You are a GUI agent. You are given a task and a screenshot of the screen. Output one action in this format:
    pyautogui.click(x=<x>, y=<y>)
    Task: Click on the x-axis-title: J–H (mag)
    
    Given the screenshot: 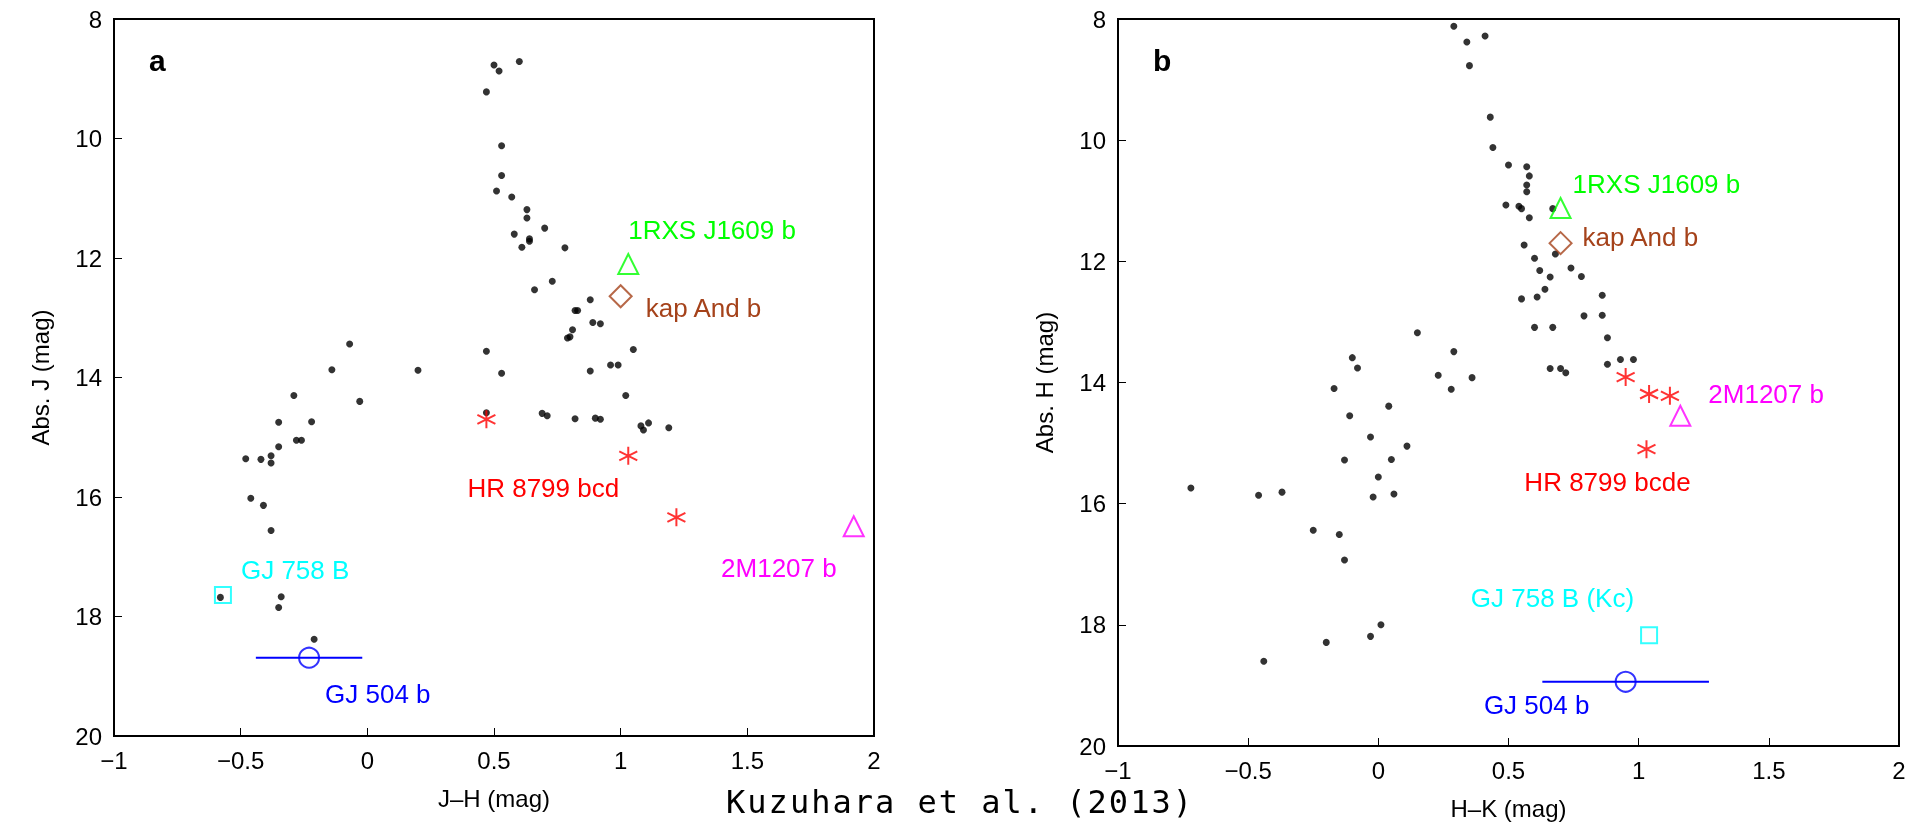 What is the action you would take?
    pyautogui.click(x=494, y=798)
    